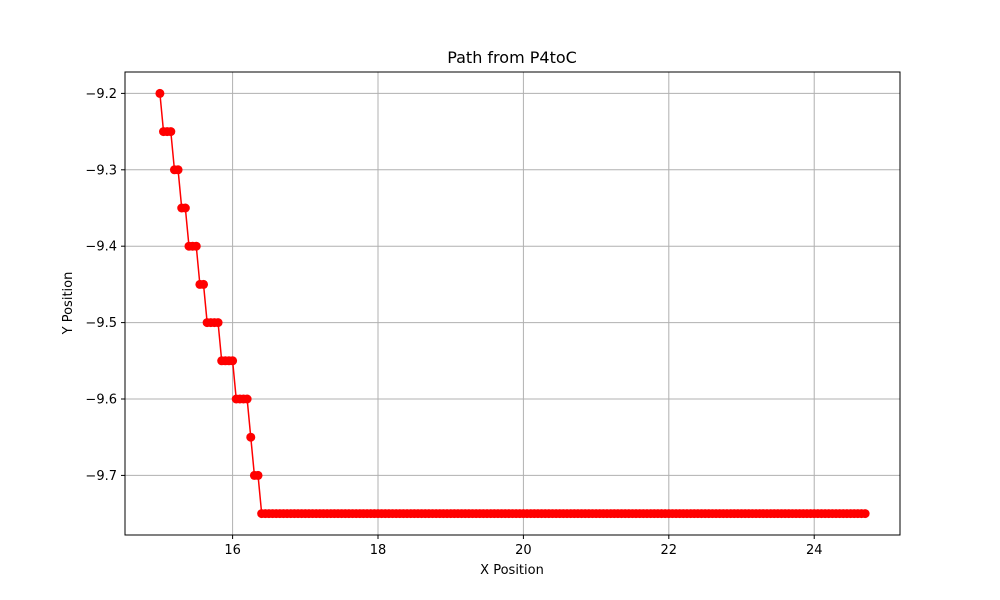 The height and width of the screenshot is (600, 1000). What do you see at coordinates (378, 550) in the screenshot?
I see `x-tick-label: 18` at bounding box center [378, 550].